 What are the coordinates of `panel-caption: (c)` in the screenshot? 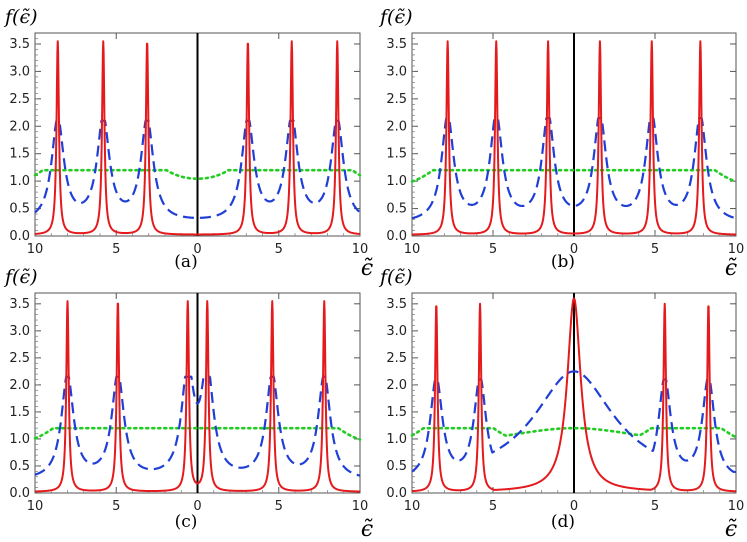 It's located at (186, 522).